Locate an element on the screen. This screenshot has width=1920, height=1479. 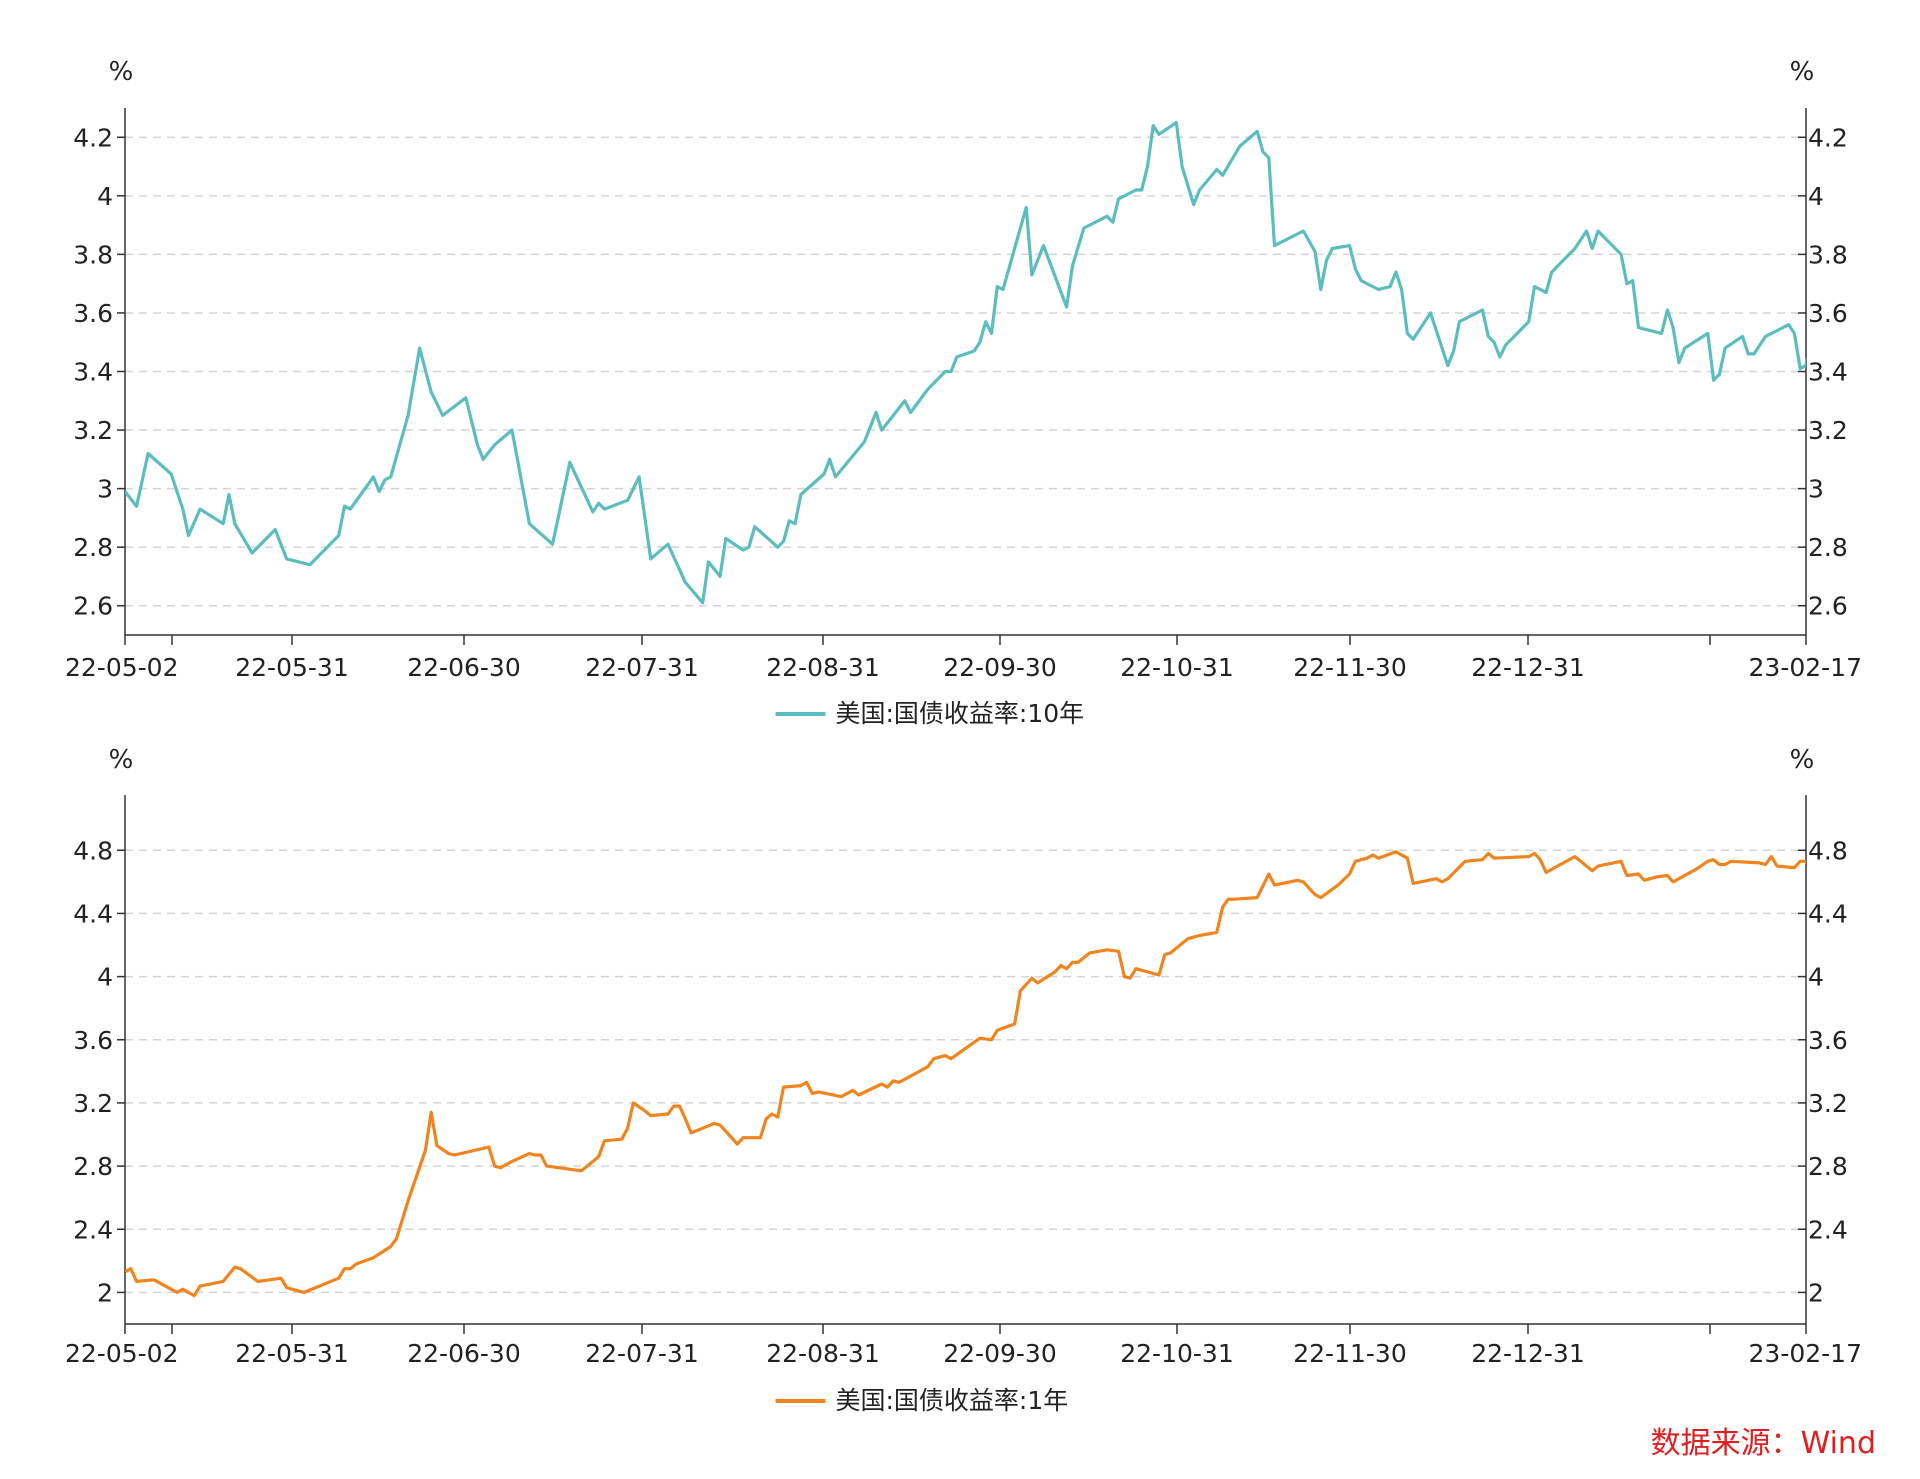
y-tick-label-left: 3.8 is located at coordinates (93, 254).